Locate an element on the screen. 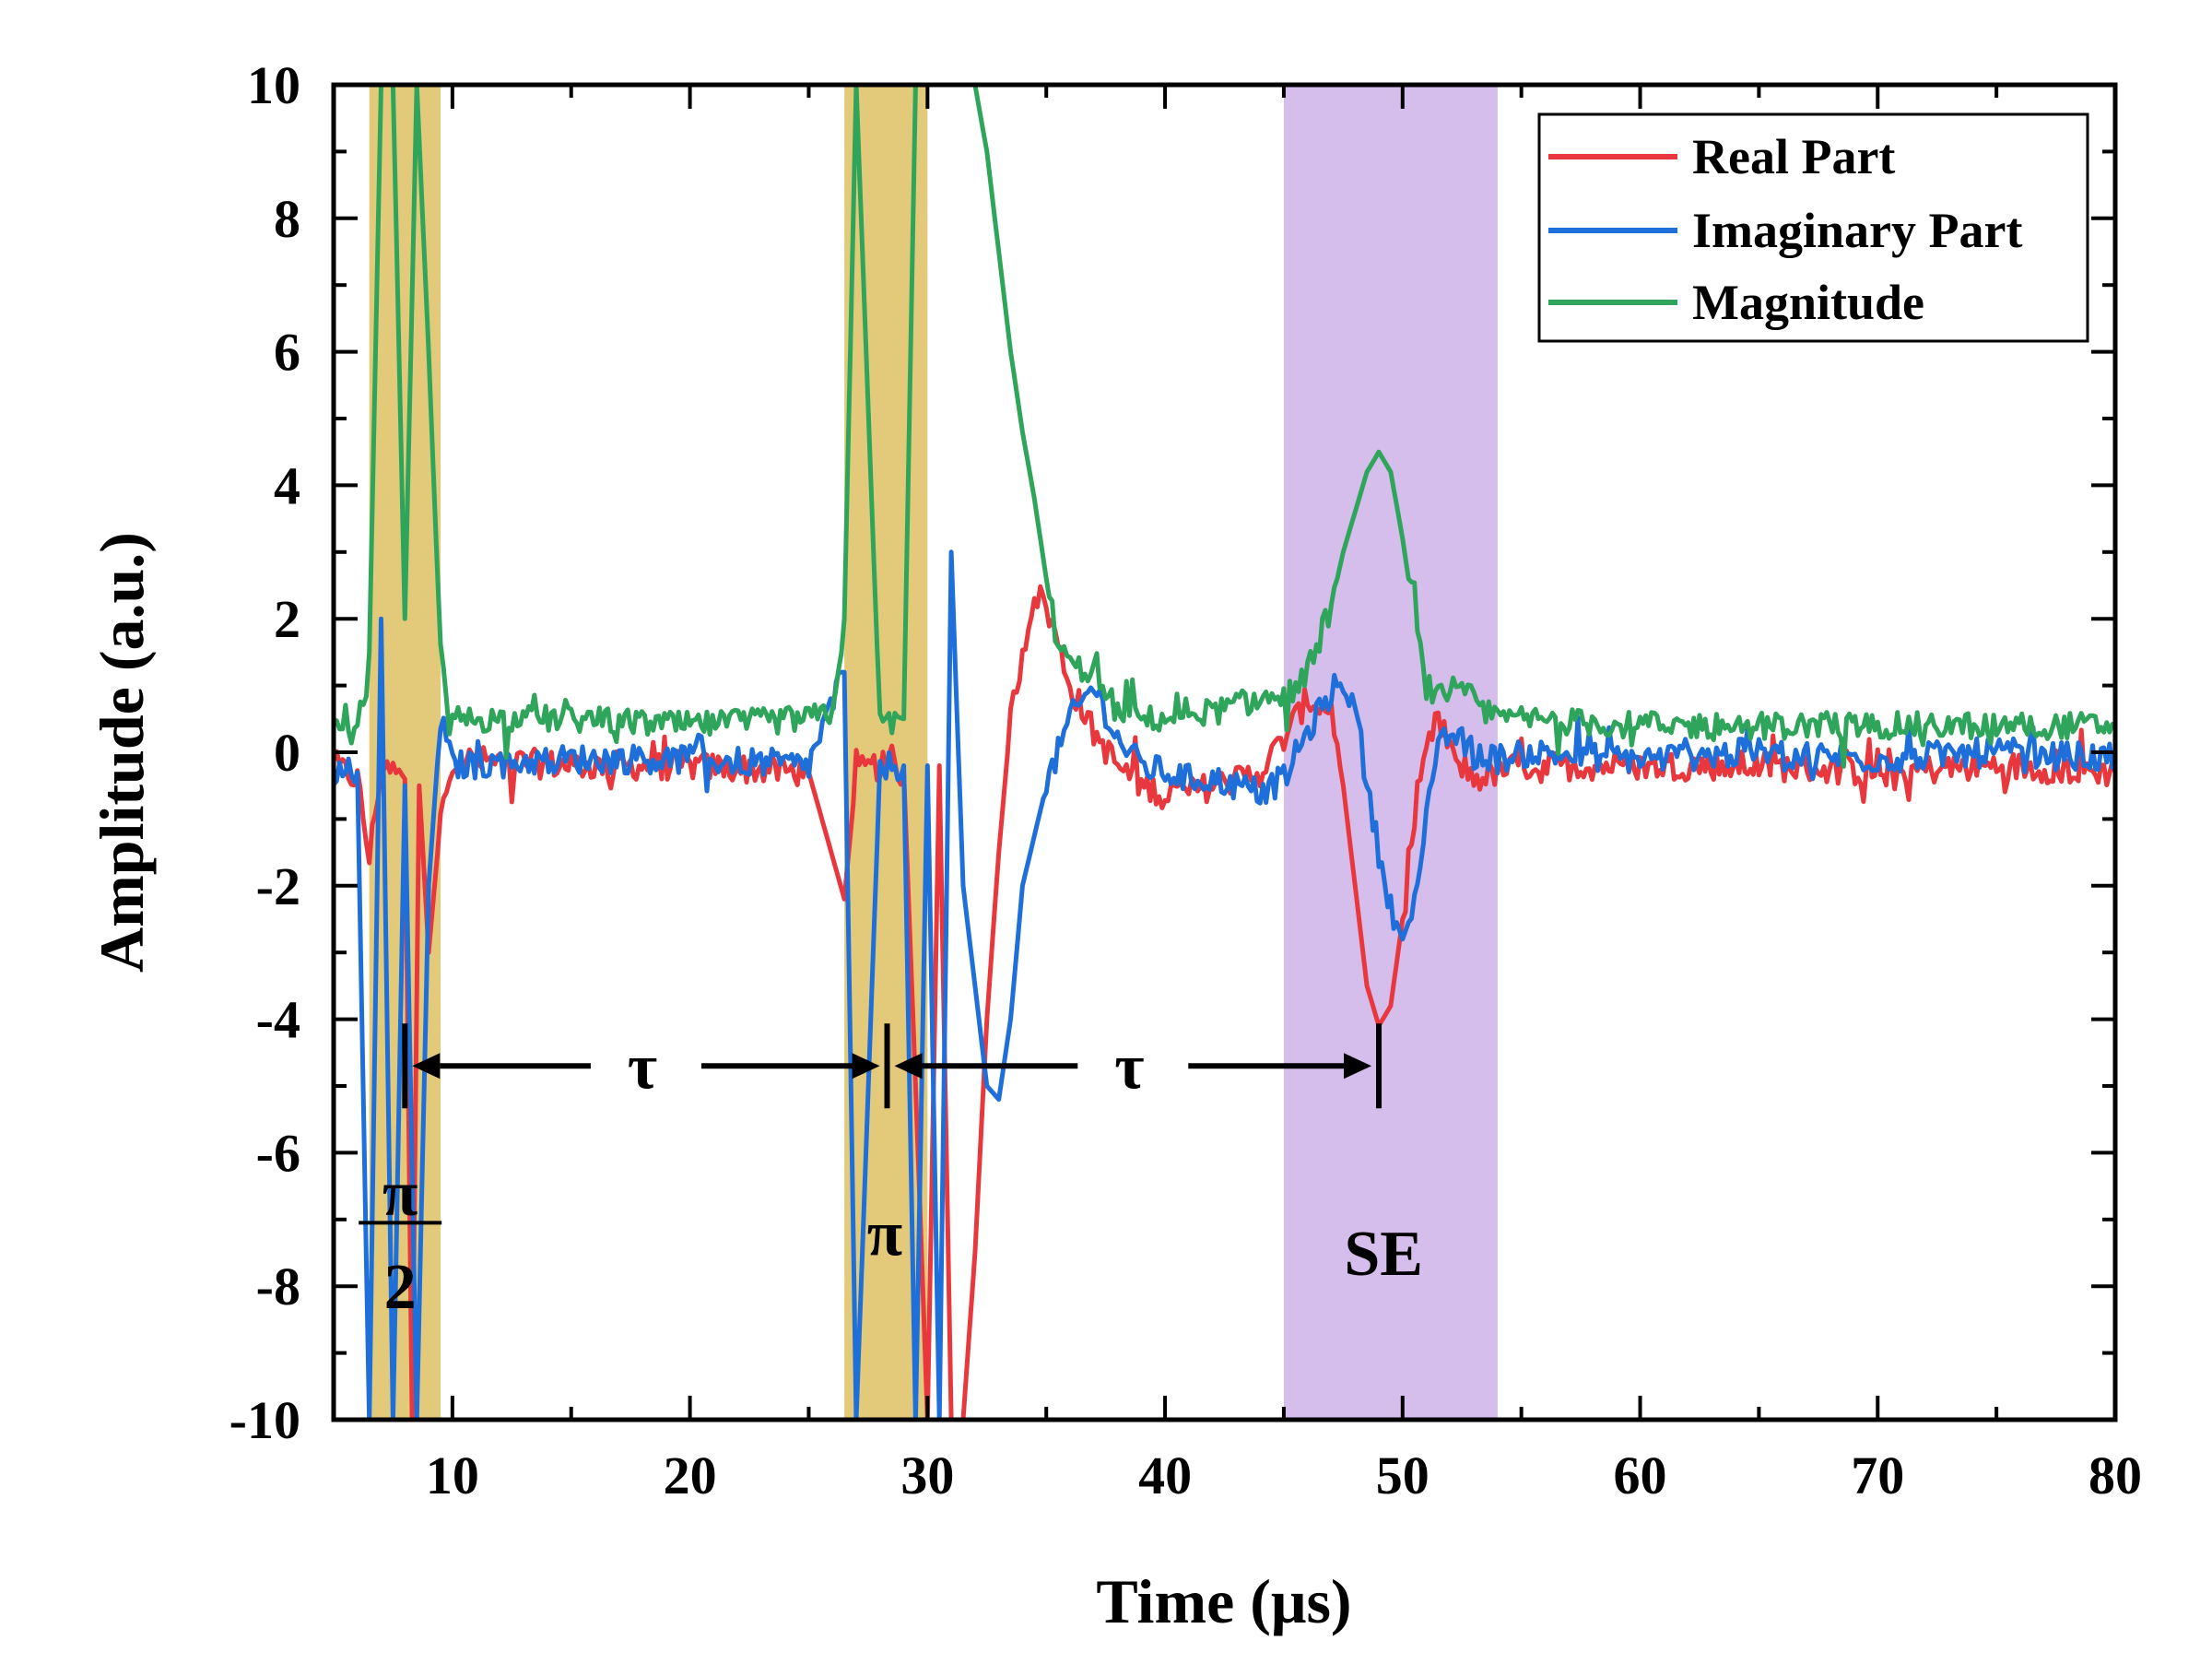  x-axis-title: Time (μs) is located at coordinates (1223, 1601).